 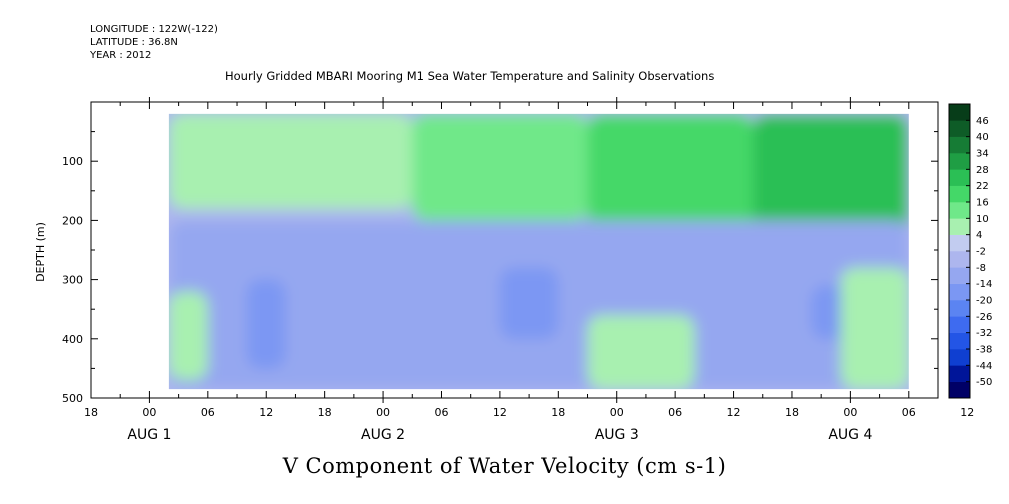 I want to click on colorbar-label: 22, so click(x=982, y=186).